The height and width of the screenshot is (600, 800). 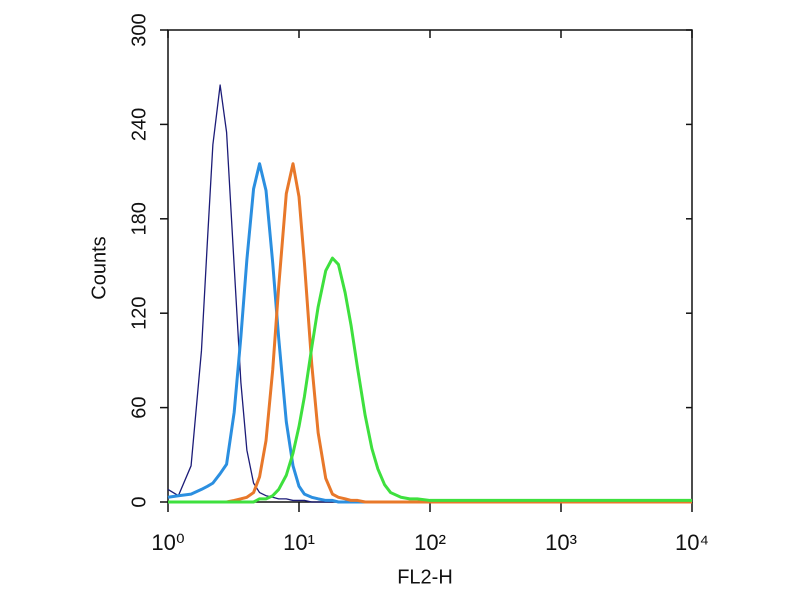 What do you see at coordinates (139, 218) in the screenshot?
I see `y-tick-label: 180` at bounding box center [139, 218].